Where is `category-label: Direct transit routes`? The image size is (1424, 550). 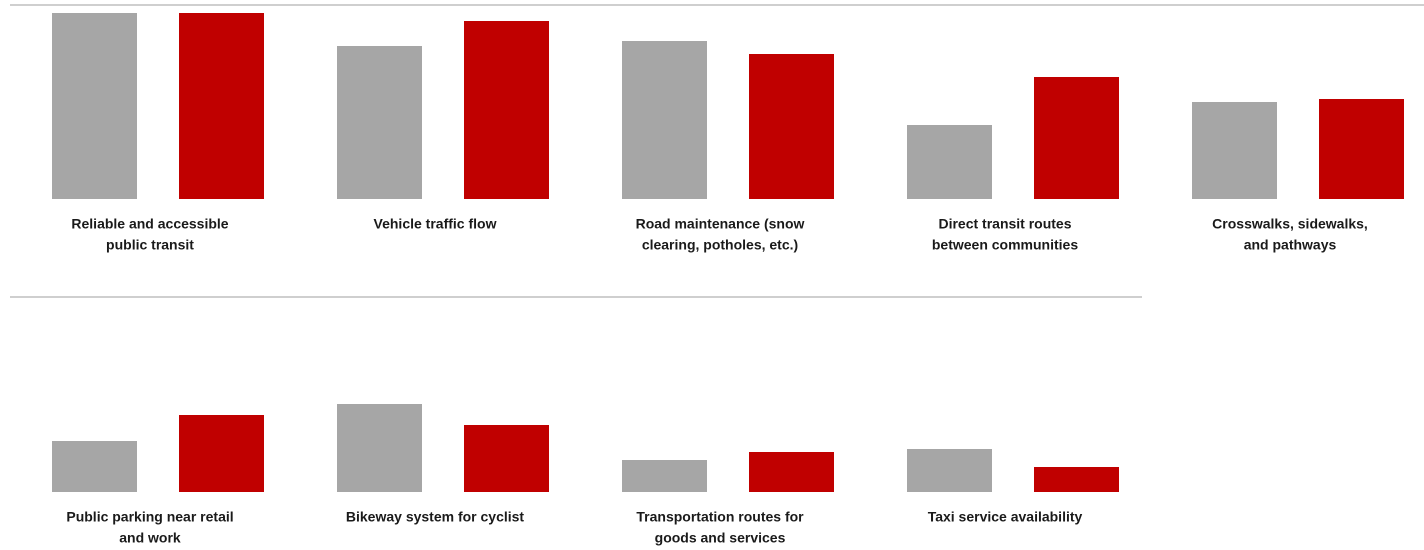
category-label: Direct transit routes is located at coordinates (1004, 224).